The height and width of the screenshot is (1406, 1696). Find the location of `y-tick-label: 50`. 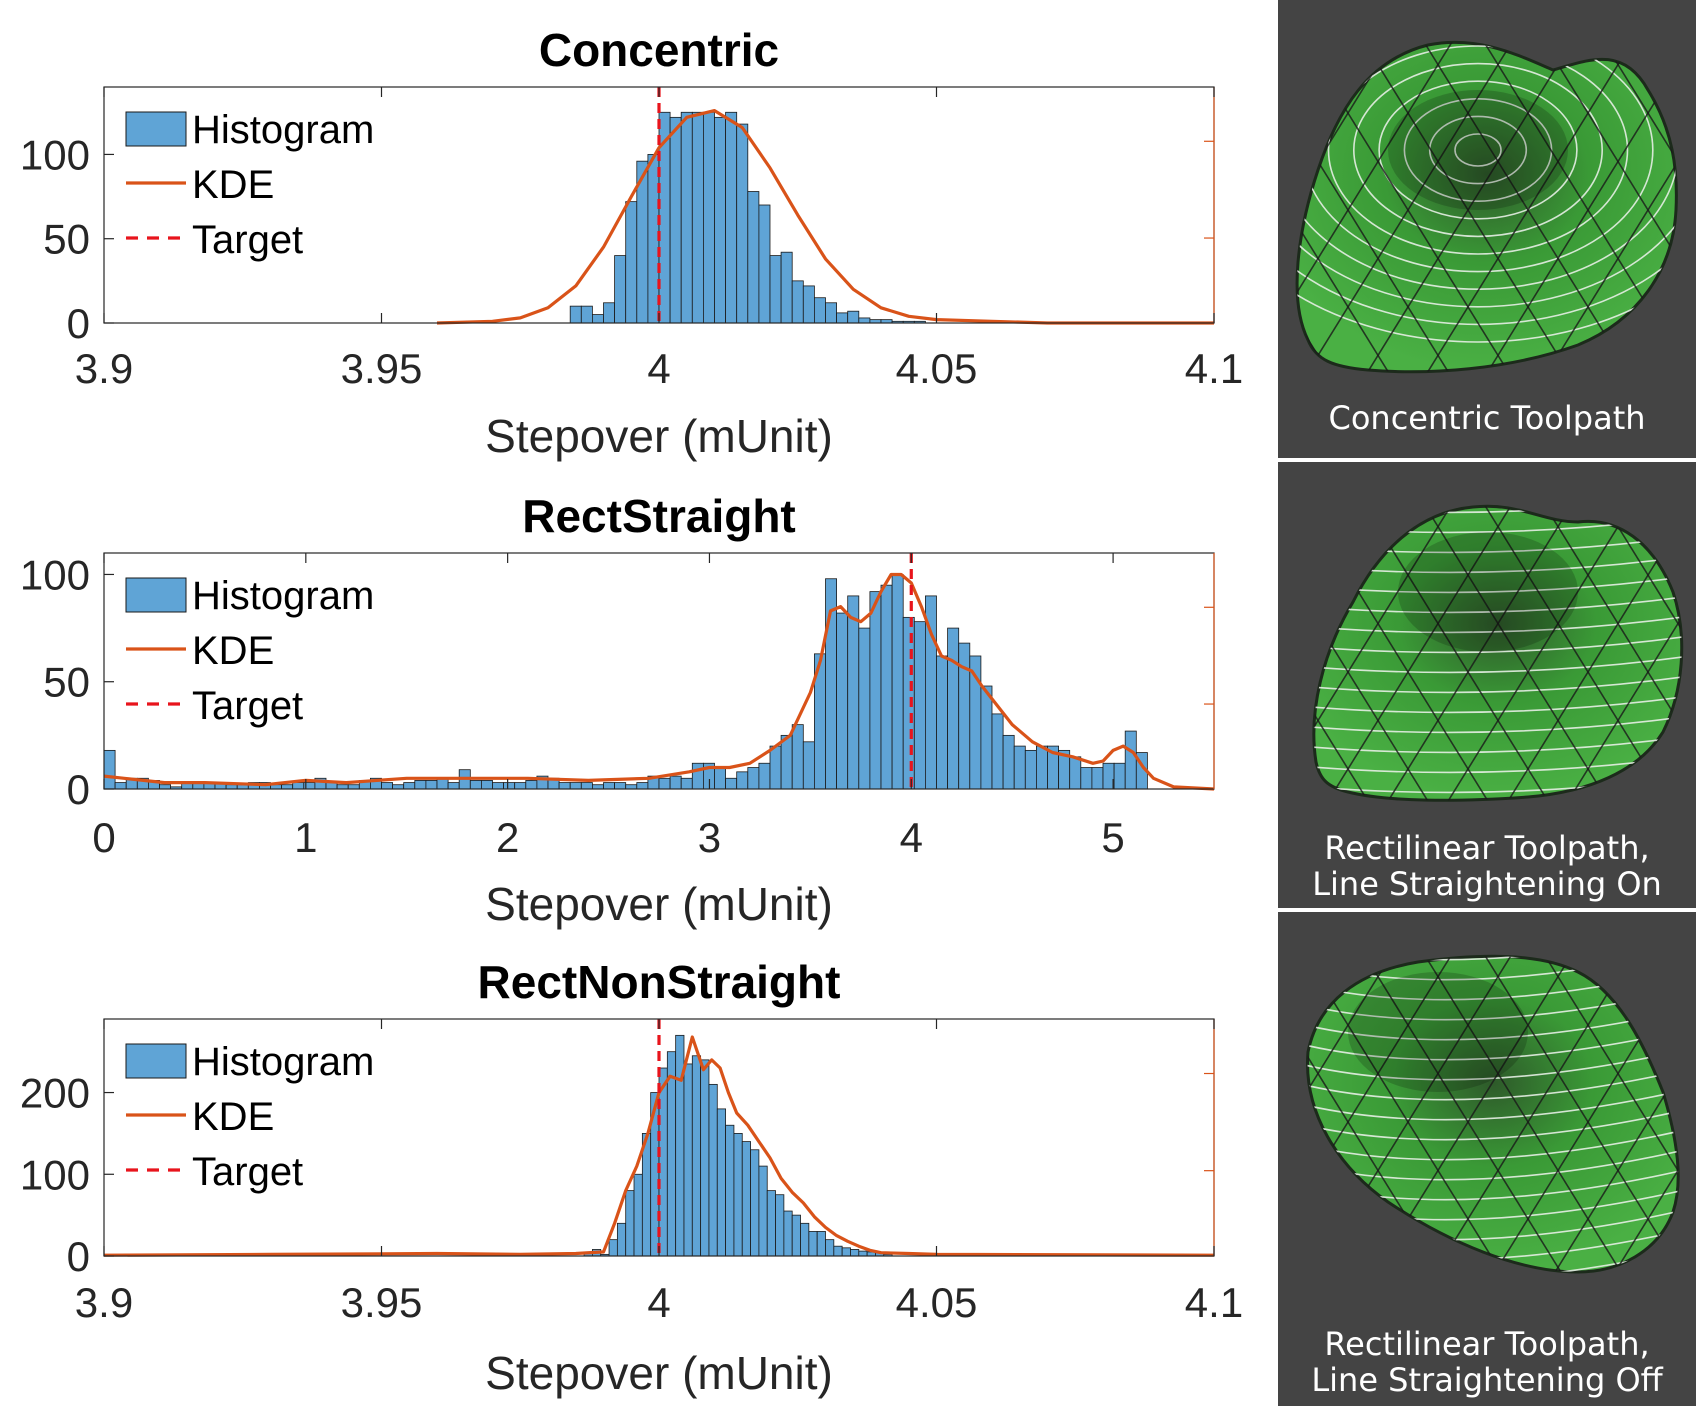

y-tick-label: 50 is located at coordinates (66, 682).